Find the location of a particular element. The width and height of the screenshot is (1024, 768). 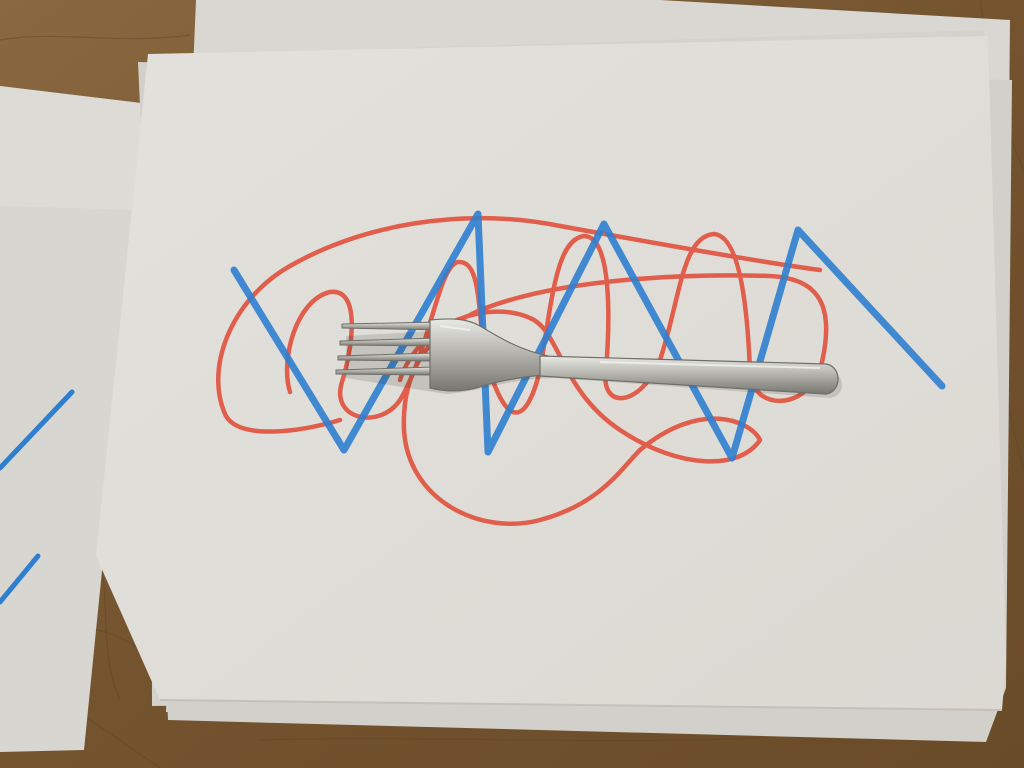

left-paper-sheet is located at coordinates (75, 419).